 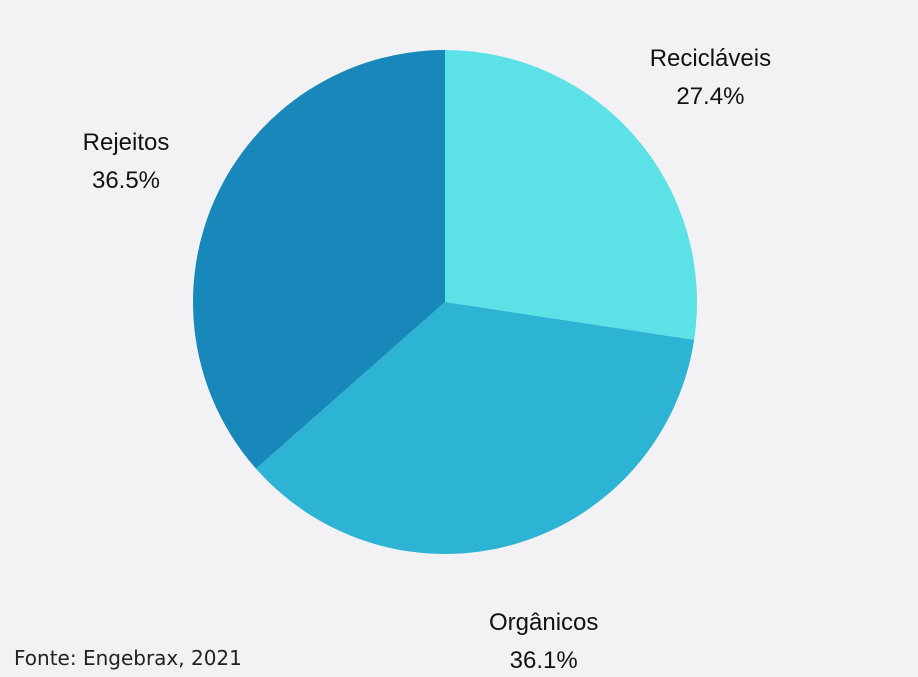 What do you see at coordinates (544, 660) in the screenshot?
I see `slice-value-label: 36.1%` at bounding box center [544, 660].